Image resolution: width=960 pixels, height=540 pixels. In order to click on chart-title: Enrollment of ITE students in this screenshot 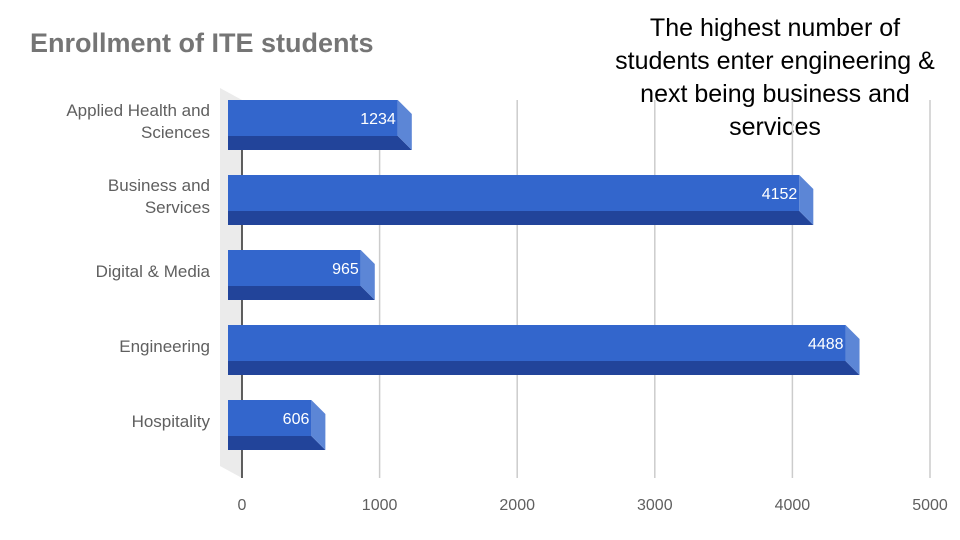, I will do `click(202, 43)`.